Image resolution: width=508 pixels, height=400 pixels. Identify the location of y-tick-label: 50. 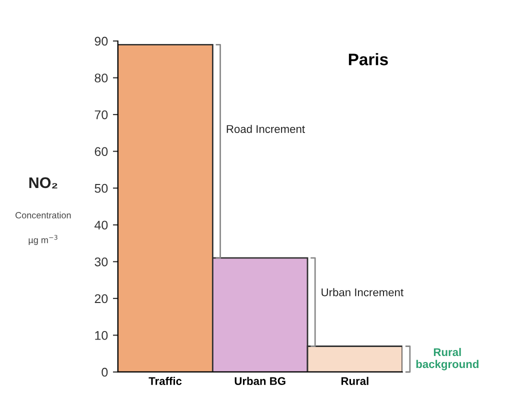
(101, 188).